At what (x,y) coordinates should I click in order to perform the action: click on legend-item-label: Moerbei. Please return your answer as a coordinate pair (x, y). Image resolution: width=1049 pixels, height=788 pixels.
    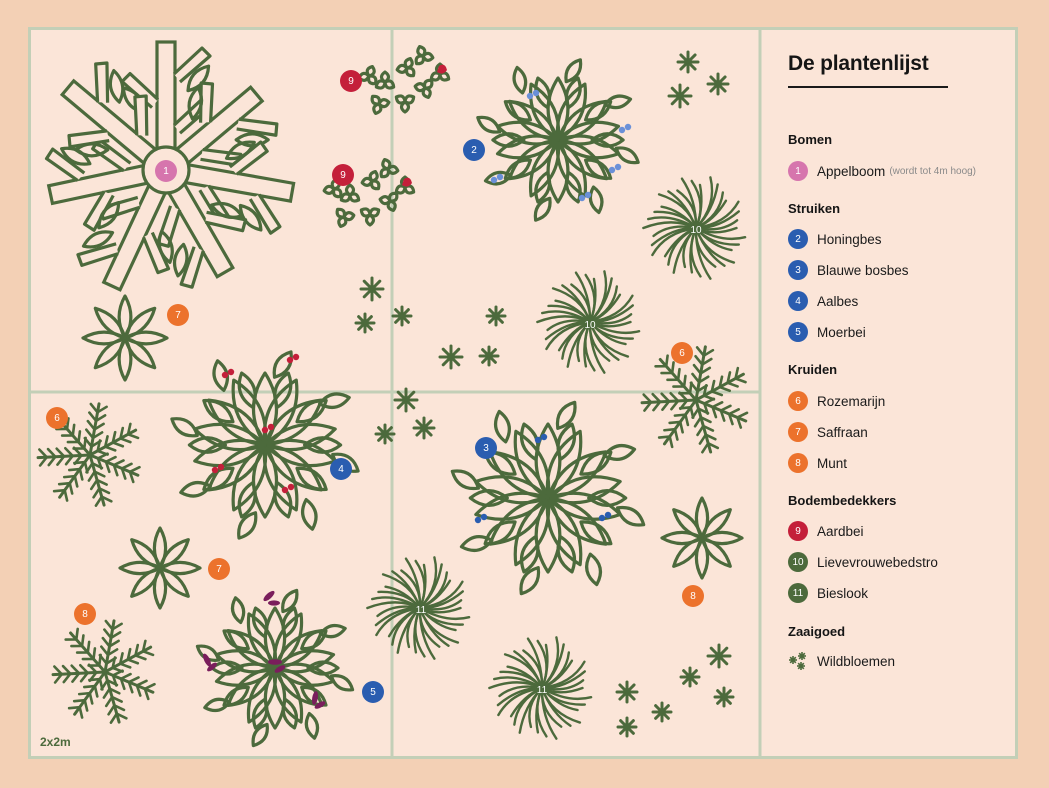
    Looking at the image, I should click on (841, 332).